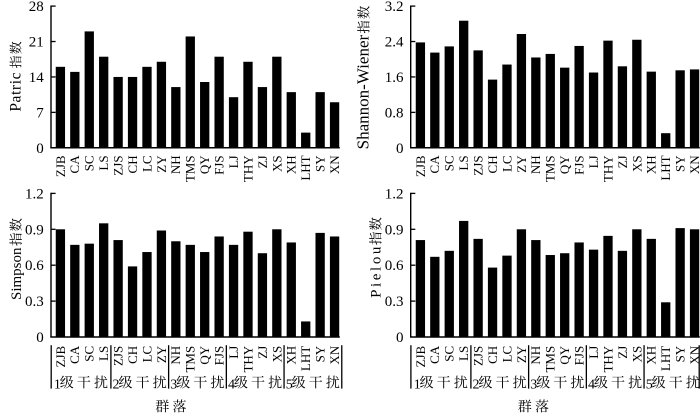  Describe the element at coordinates (394, 302) in the screenshot. I see `svg-text: 0.3` at that location.